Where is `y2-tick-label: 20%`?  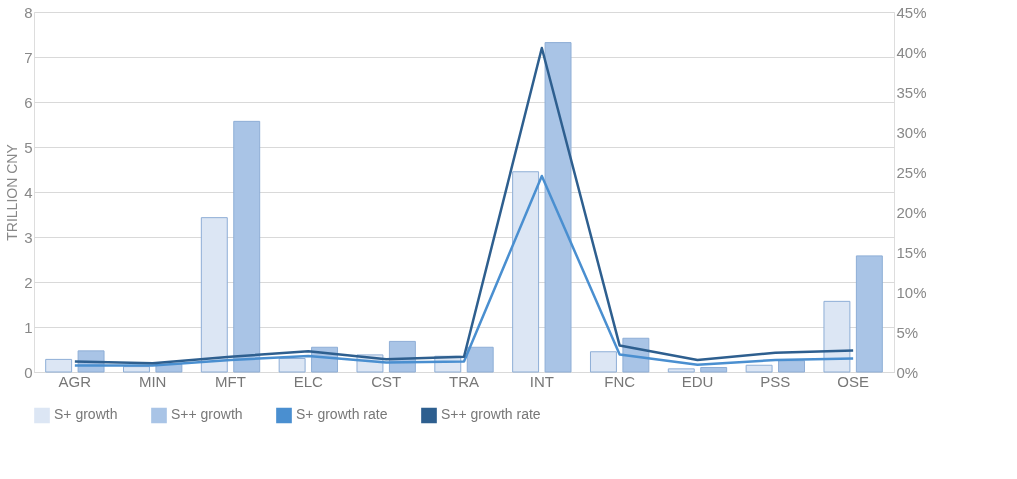
y2-tick-label: 20% is located at coordinates (911, 212).